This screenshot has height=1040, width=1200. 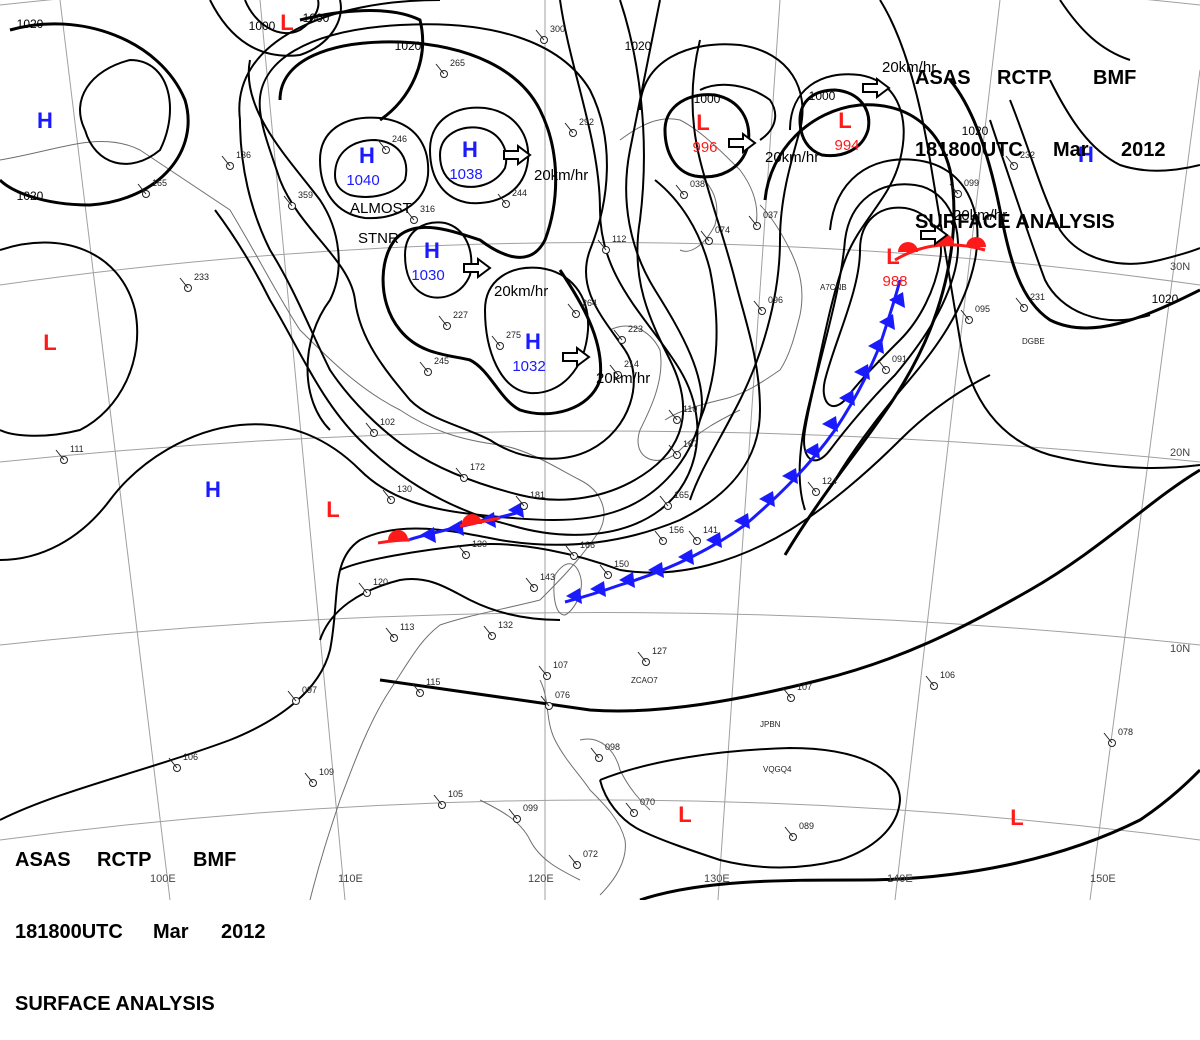 What do you see at coordinates (1027, 155) in the screenshot?
I see `station-pressure: 232` at bounding box center [1027, 155].